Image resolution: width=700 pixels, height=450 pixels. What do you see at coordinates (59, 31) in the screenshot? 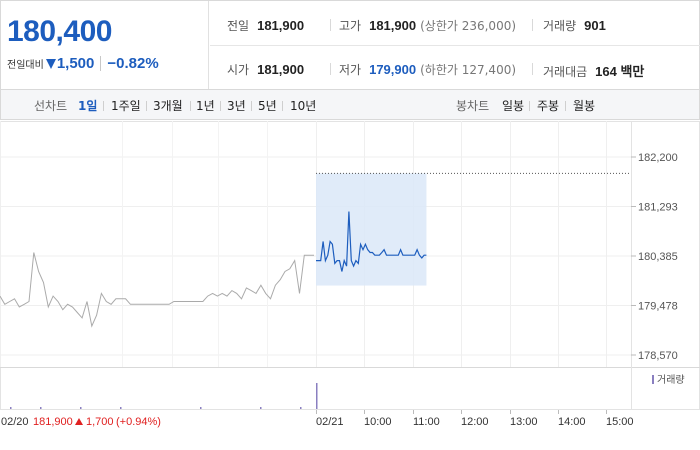
I see `current-price: 180,400` at bounding box center [59, 31].